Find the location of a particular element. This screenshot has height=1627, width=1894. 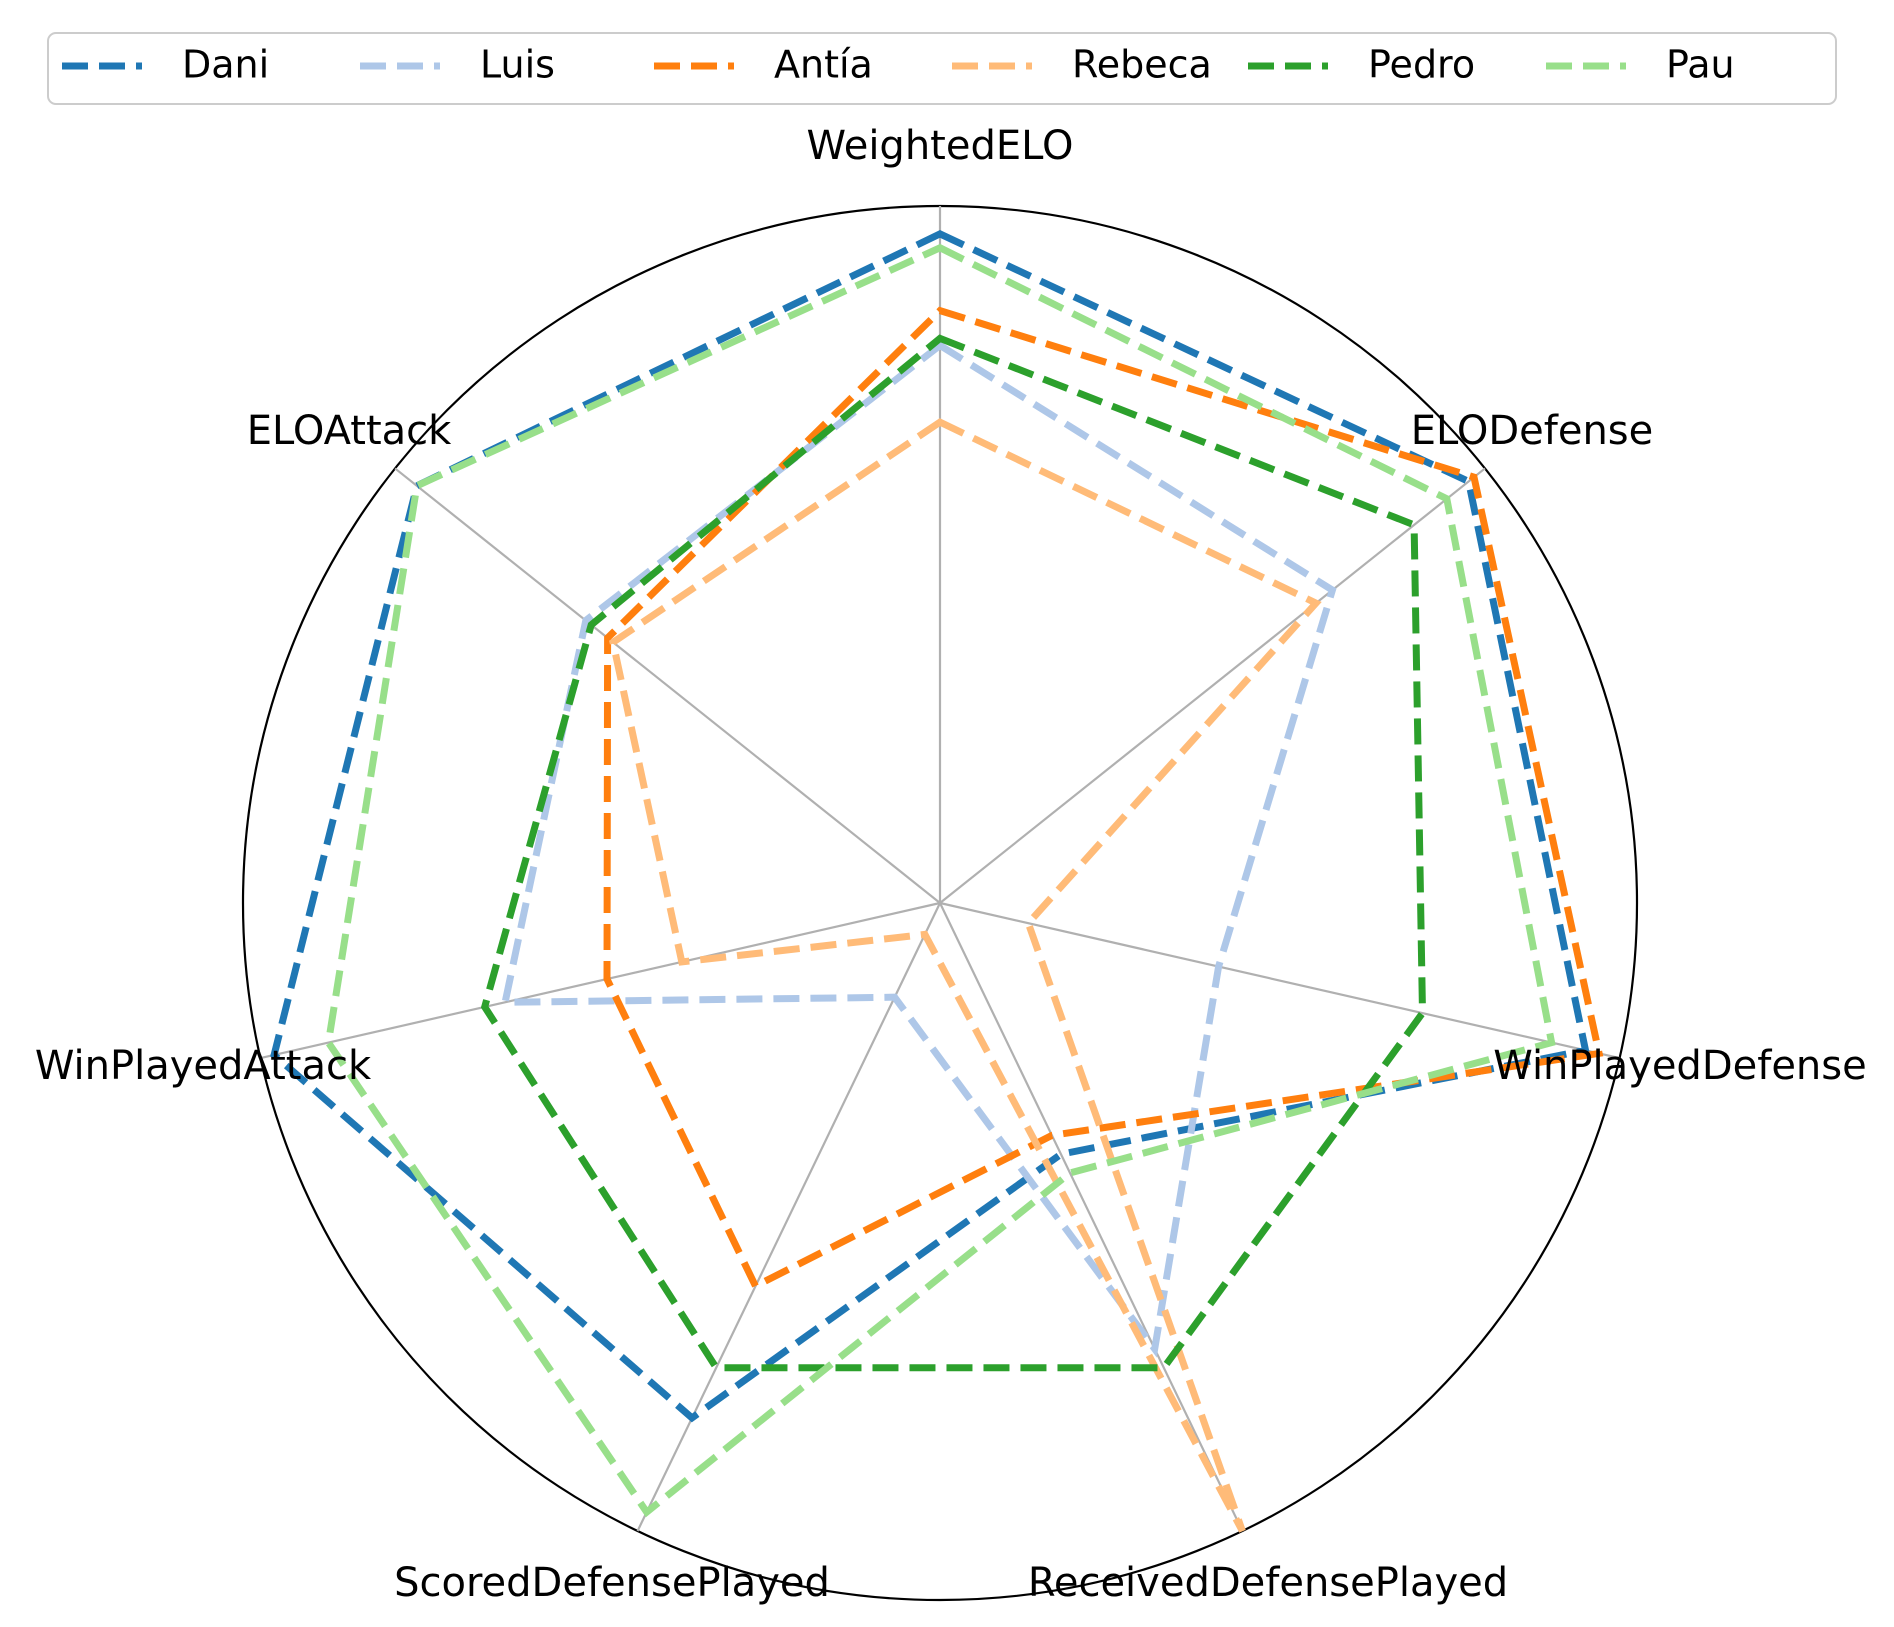

legend-item-rebeca: Rebeca is located at coordinates (1082, 65).